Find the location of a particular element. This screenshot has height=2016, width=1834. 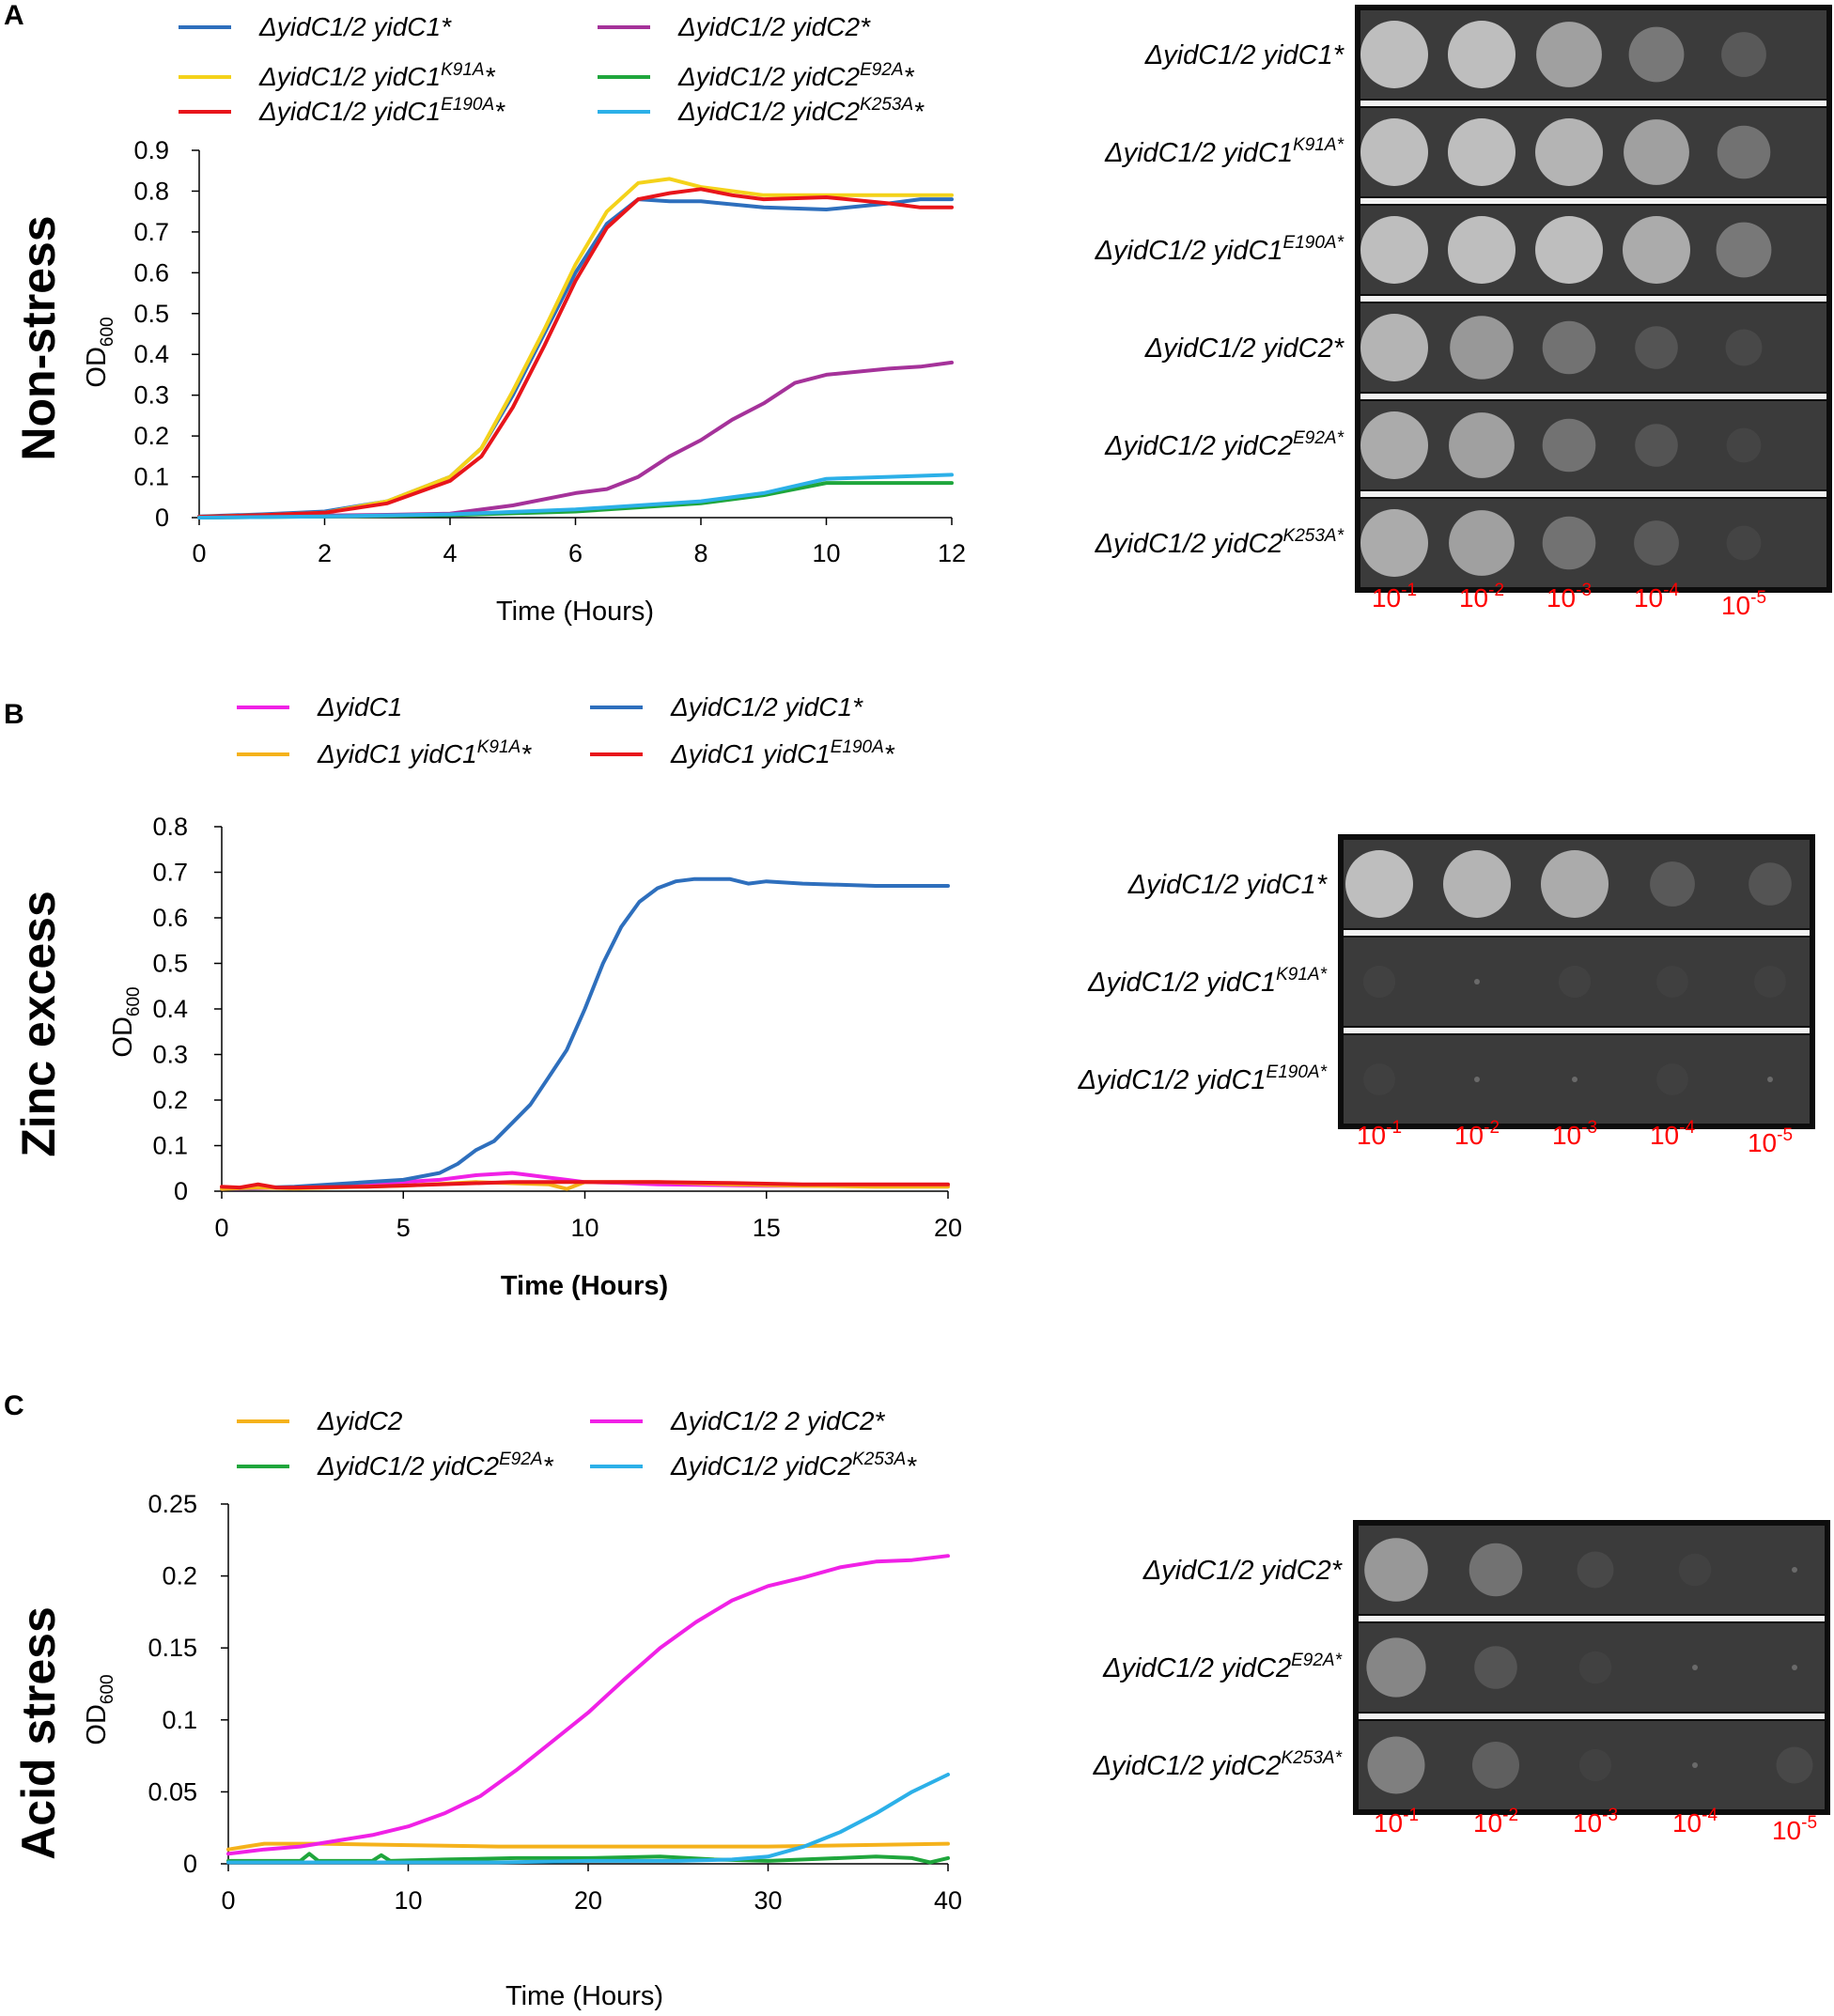

x-tick-label: 10 is located at coordinates (826, 553).